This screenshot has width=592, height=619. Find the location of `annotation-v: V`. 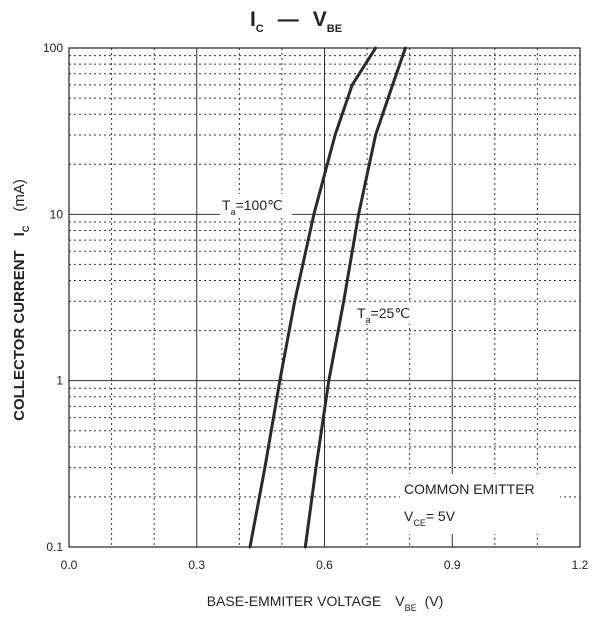

annotation-v: V is located at coordinates (409, 516).